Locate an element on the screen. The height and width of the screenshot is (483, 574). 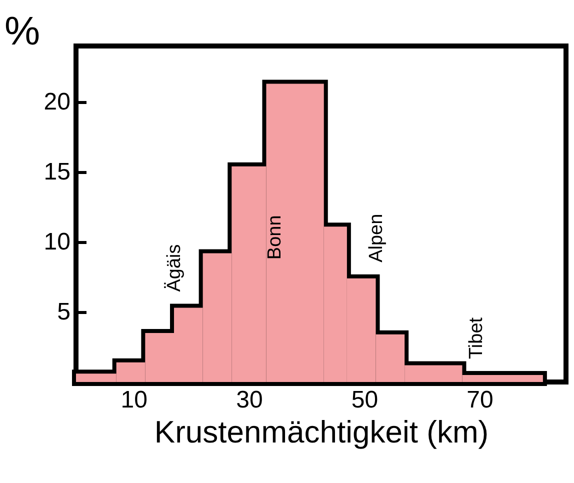
annotation: Tibet is located at coordinates (477, 337).